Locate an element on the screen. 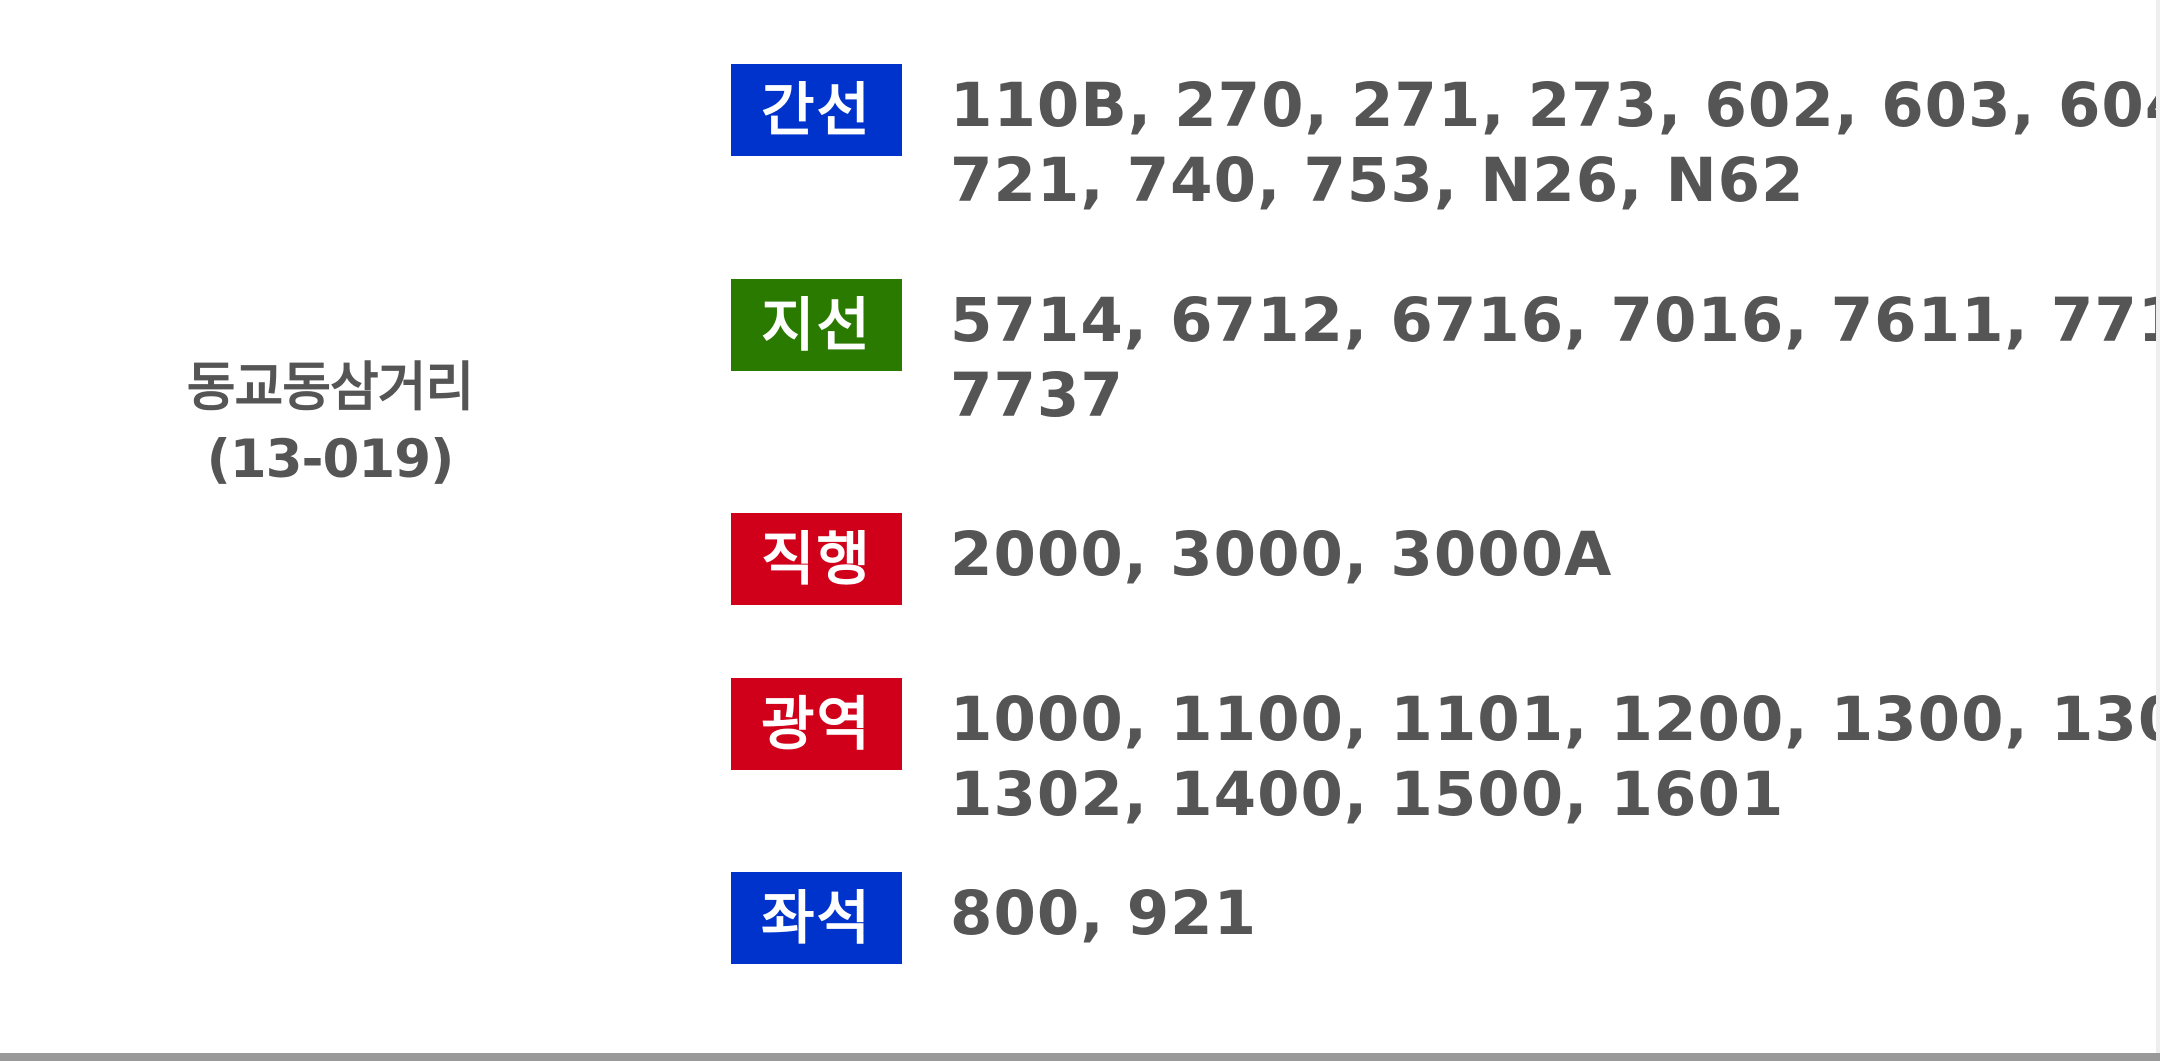 Image resolution: width=2160 pixels, height=1061 pixels. route-numbers-line: 800, 921 is located at coordinates (1104, 913).